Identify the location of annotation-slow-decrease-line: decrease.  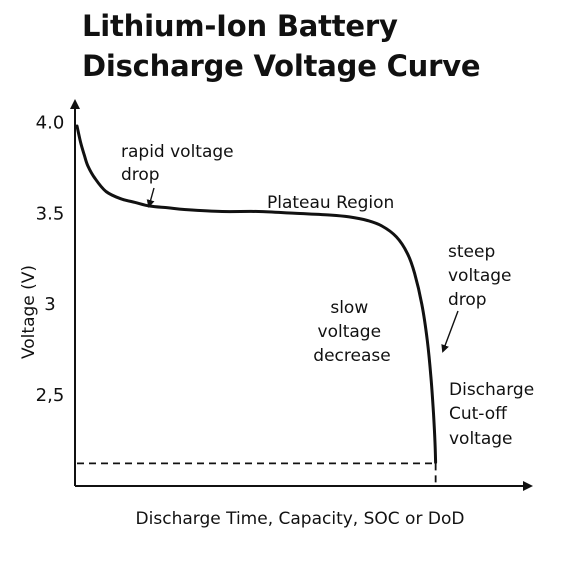
(351, 356).